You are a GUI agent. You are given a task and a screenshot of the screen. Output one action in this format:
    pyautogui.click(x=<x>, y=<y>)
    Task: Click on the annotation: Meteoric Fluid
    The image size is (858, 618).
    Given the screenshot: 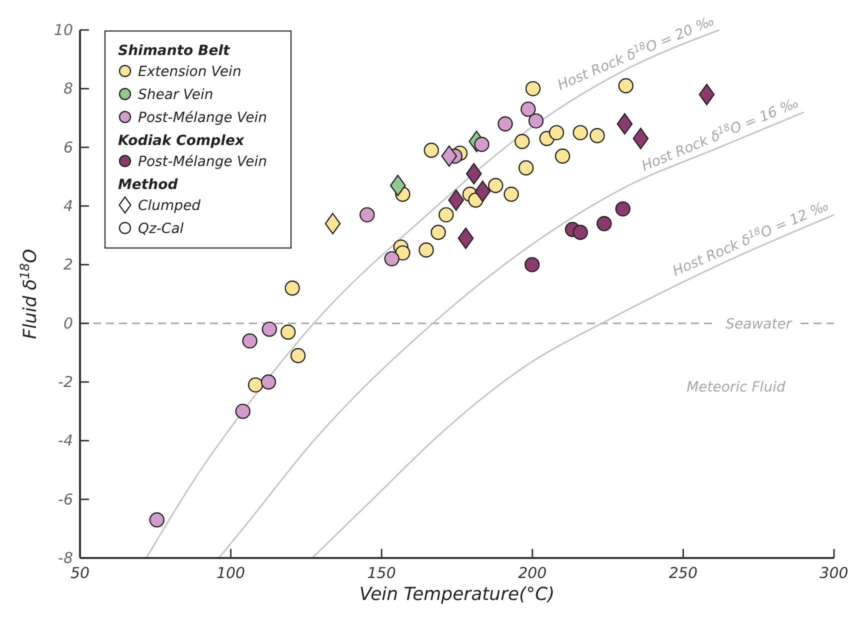 What is the action you would take?
    pyautogui.click(x=736, y=388)
    